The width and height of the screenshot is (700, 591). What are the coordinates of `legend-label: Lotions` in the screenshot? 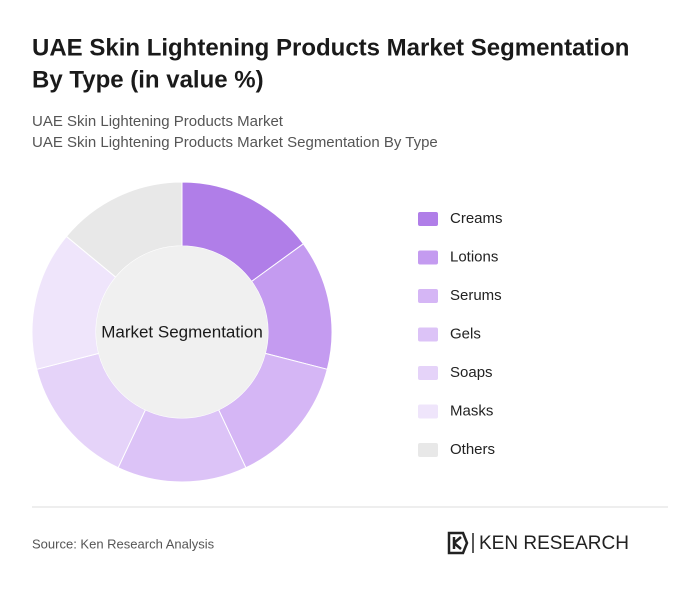 It's located at (474, 256).